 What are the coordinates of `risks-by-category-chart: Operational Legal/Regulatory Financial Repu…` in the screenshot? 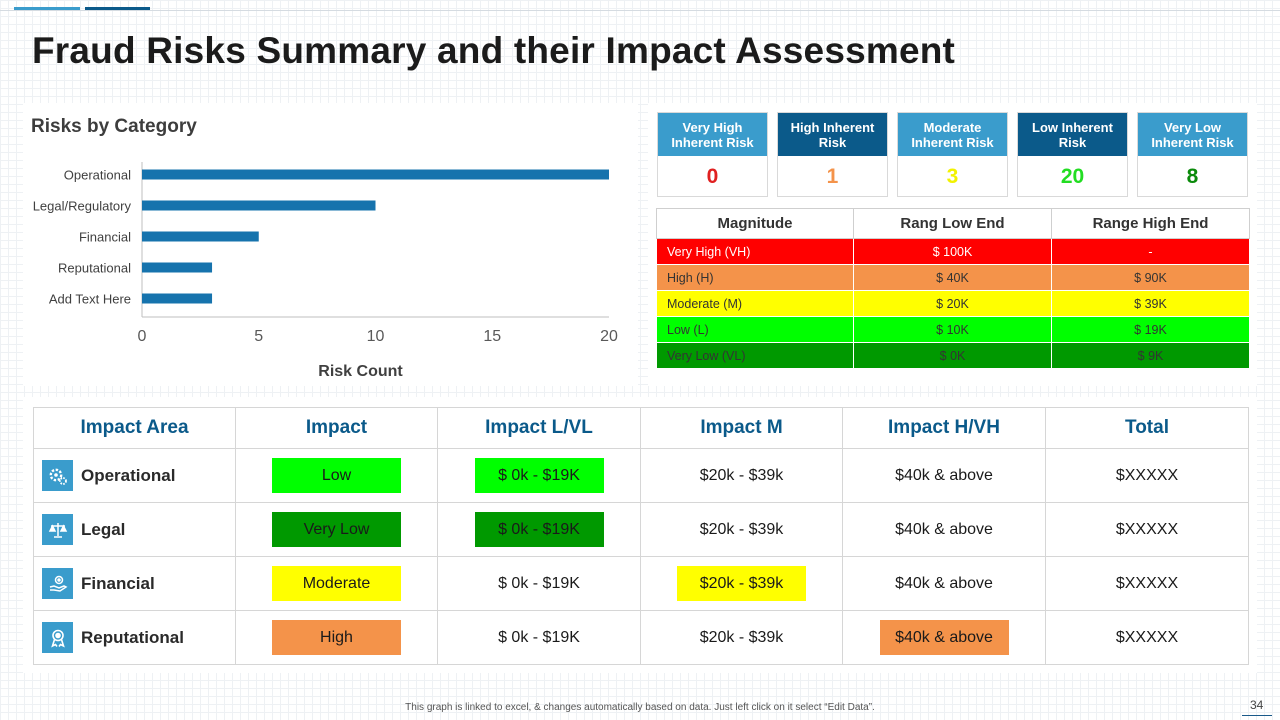 It's located at (325, 271).